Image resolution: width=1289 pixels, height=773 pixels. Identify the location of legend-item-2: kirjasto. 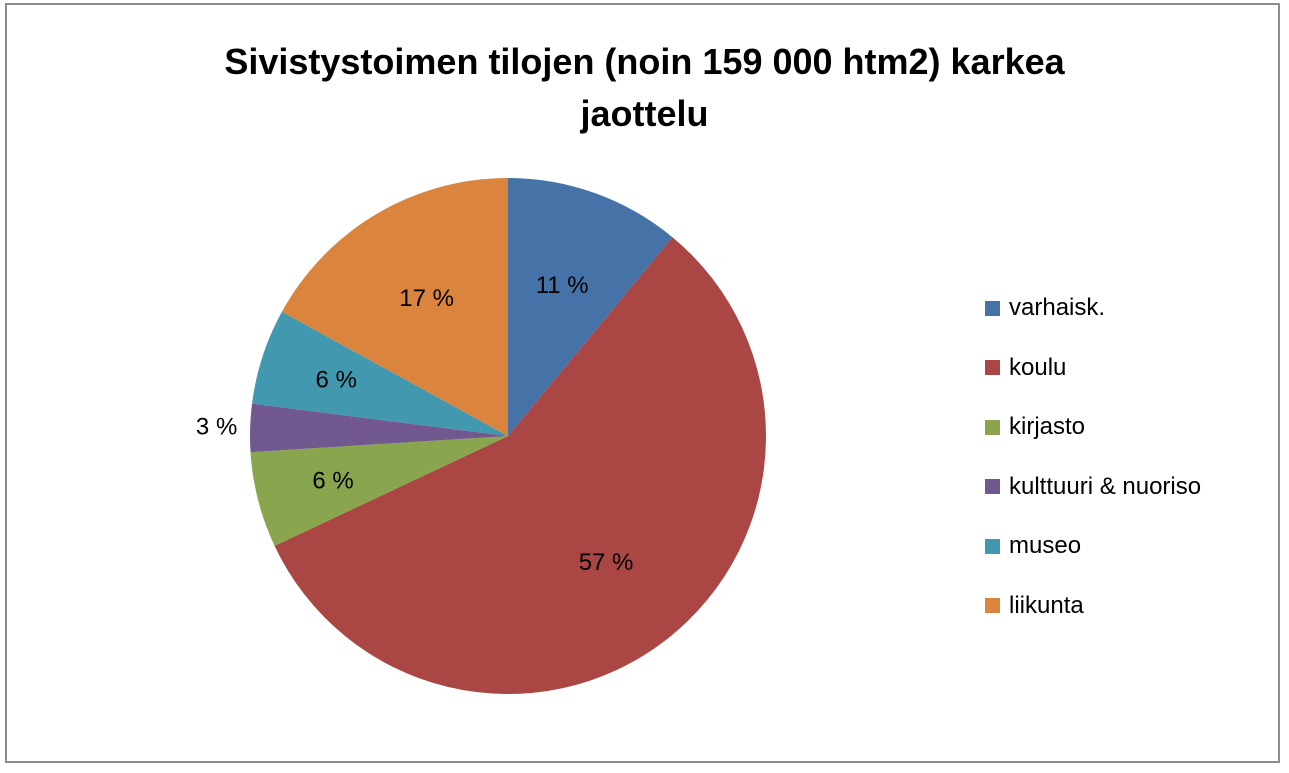
(1093, 427).